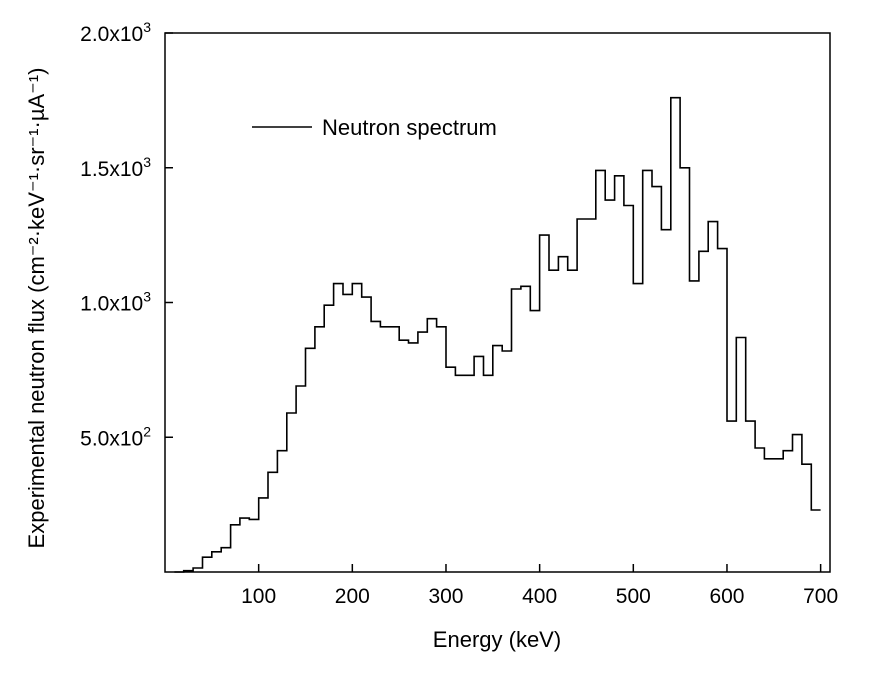 Image resolution: width=871 pixels, height=673 pixels. I want to click on x-tick-label: 500, so click(633, 596).